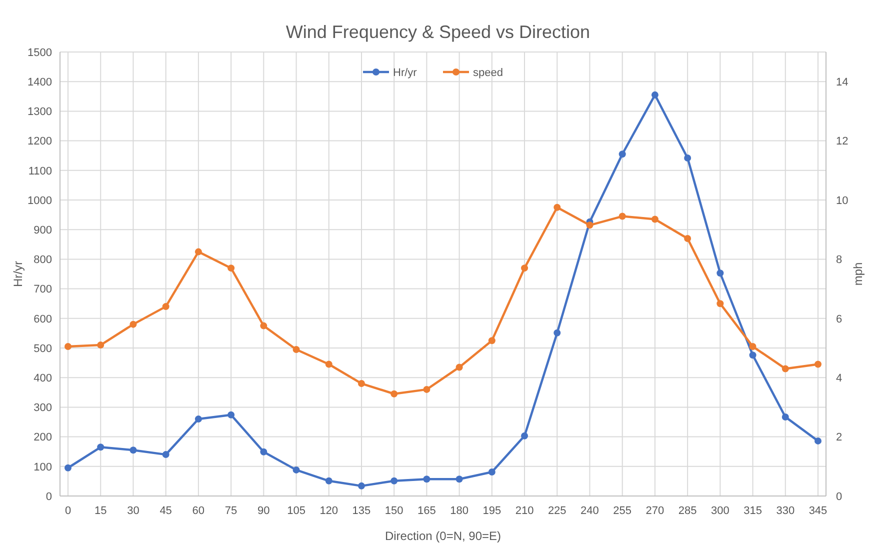 Image resolution: width=876 pixels, height=556 pixels. What do you see at coordinates (18, 274) in the screenshot?
I see `y-axis-title: Hr/yr` at bounding box center [18, 274].